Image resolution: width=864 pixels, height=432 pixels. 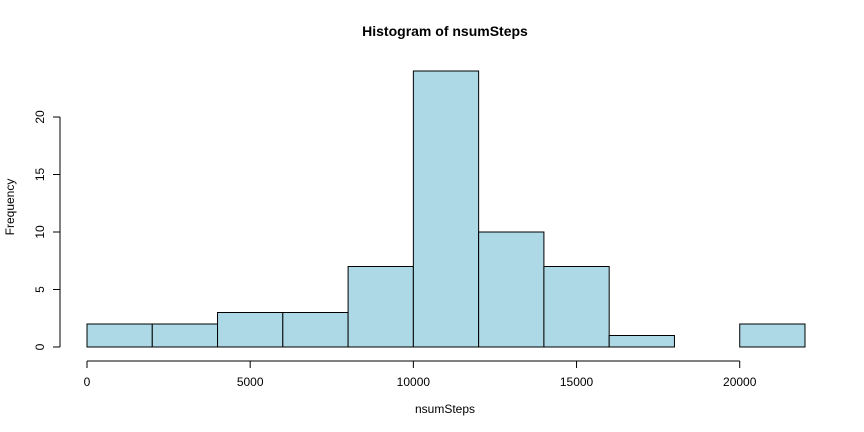 What do you see at coordinates (577, 382) in the screenshot?
I see `x-tick-label: 15000` at bounding box center [577, 382].